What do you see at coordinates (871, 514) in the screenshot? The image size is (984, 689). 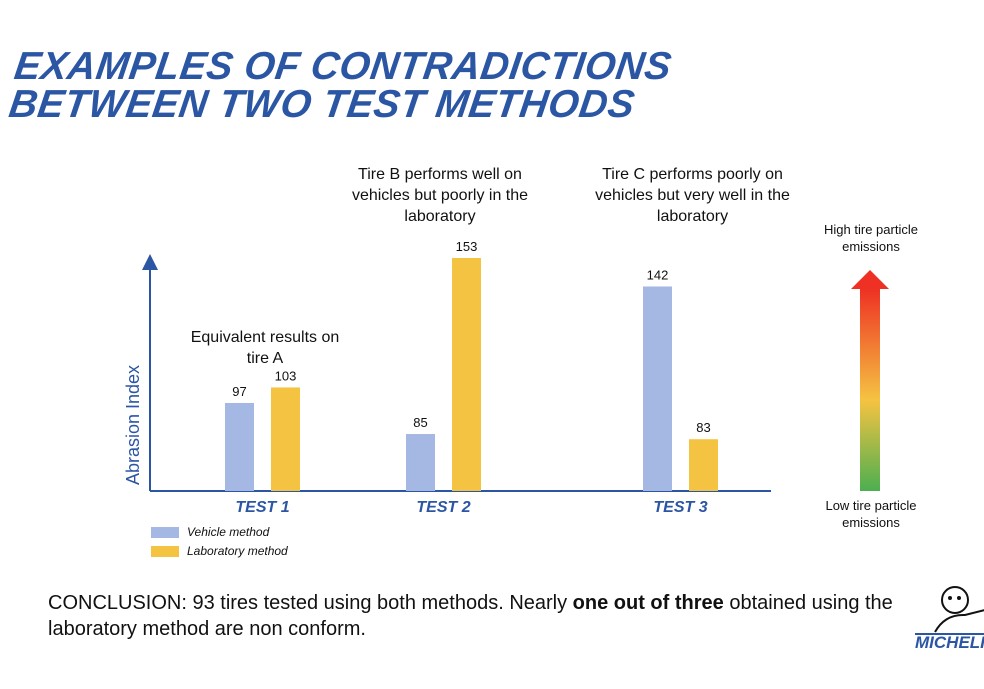 I see `low-emissions-label: Low tire particle emissions` at bounding box center [871, 514].